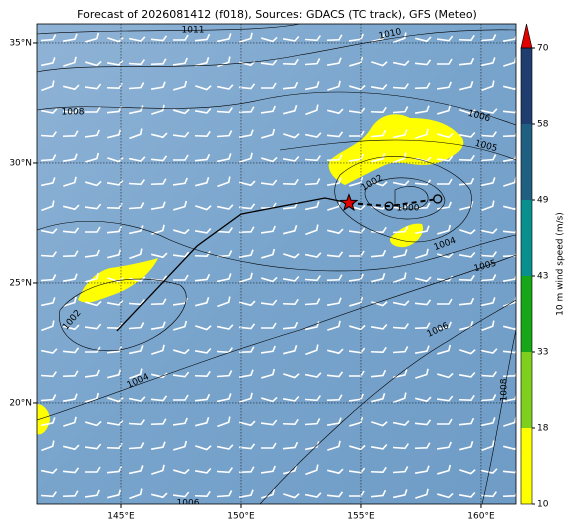 This screenshot has width=575, height=532. I want to click on colorbar-segment, so click(526, 314).